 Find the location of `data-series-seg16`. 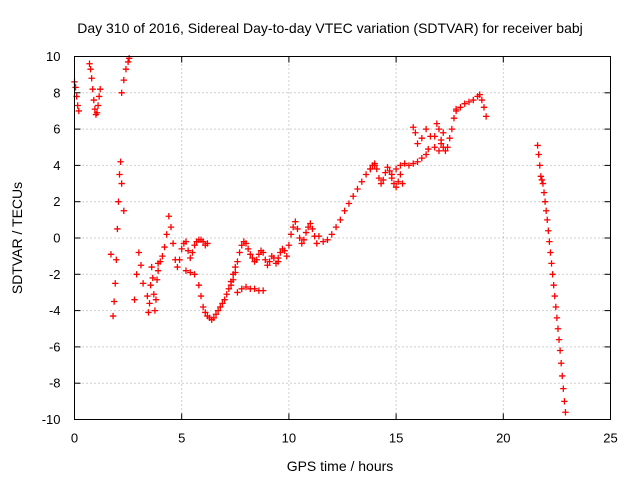

data-series-seg16 is located at coordinates (445, 131).